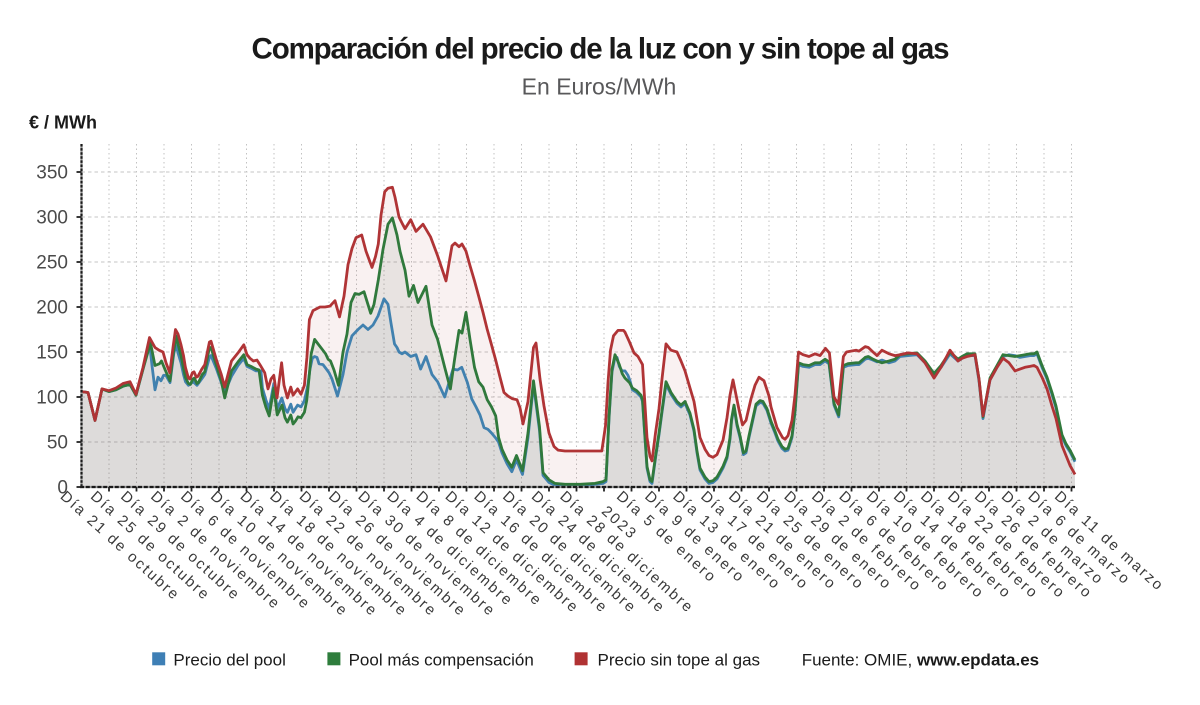 This screenshot has height=705, width=1200. What do you see at coordinates (52, 398) in the screenshot?
I see `svg-text: 100` at bounding box center [52, 398].